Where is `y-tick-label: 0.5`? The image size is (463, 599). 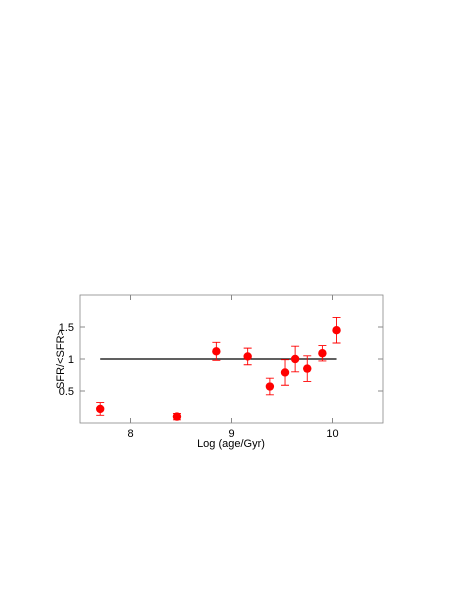
y-tick-label: 0.5 is located at coordinates (66, 392).